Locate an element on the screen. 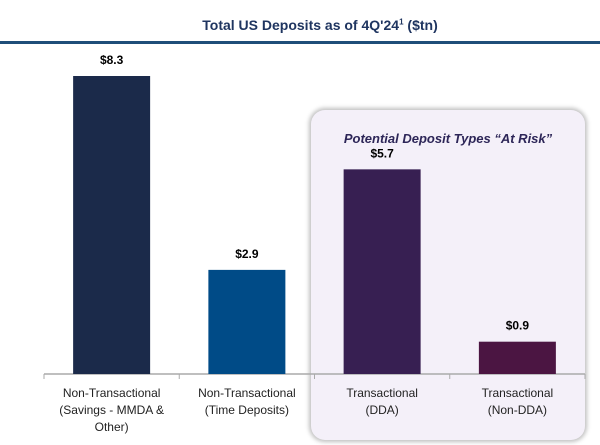 The height and width of the screenshot is (445, 600). category-label: Non-Transactional (Time Deposits) is located at coordinates (246, 402).